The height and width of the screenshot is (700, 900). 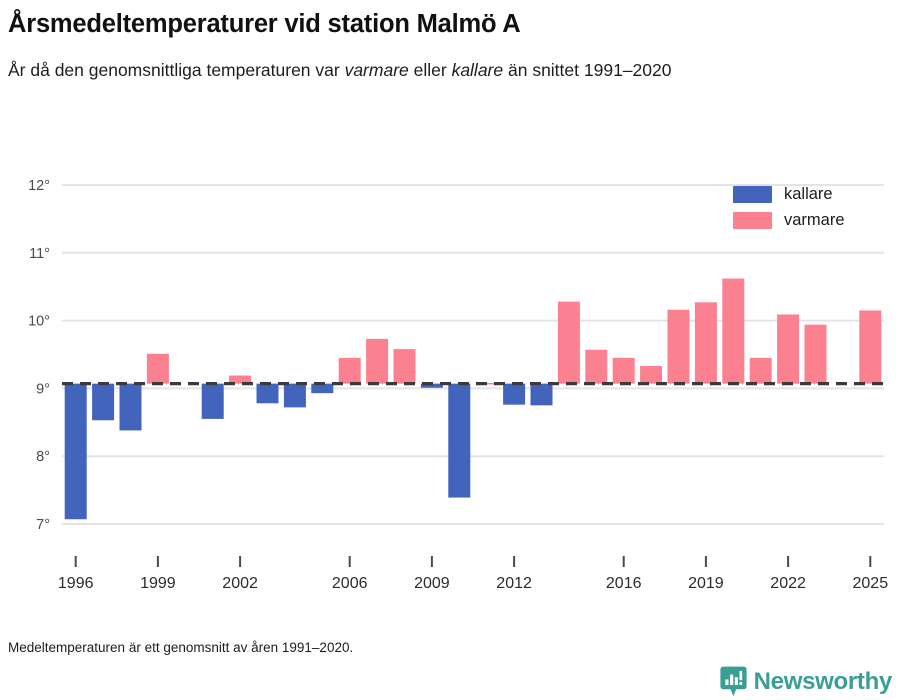 What do you see at coordinates (377, 361) in the screenshot?
I see `bar-2007` at bounding box center [377, 361].